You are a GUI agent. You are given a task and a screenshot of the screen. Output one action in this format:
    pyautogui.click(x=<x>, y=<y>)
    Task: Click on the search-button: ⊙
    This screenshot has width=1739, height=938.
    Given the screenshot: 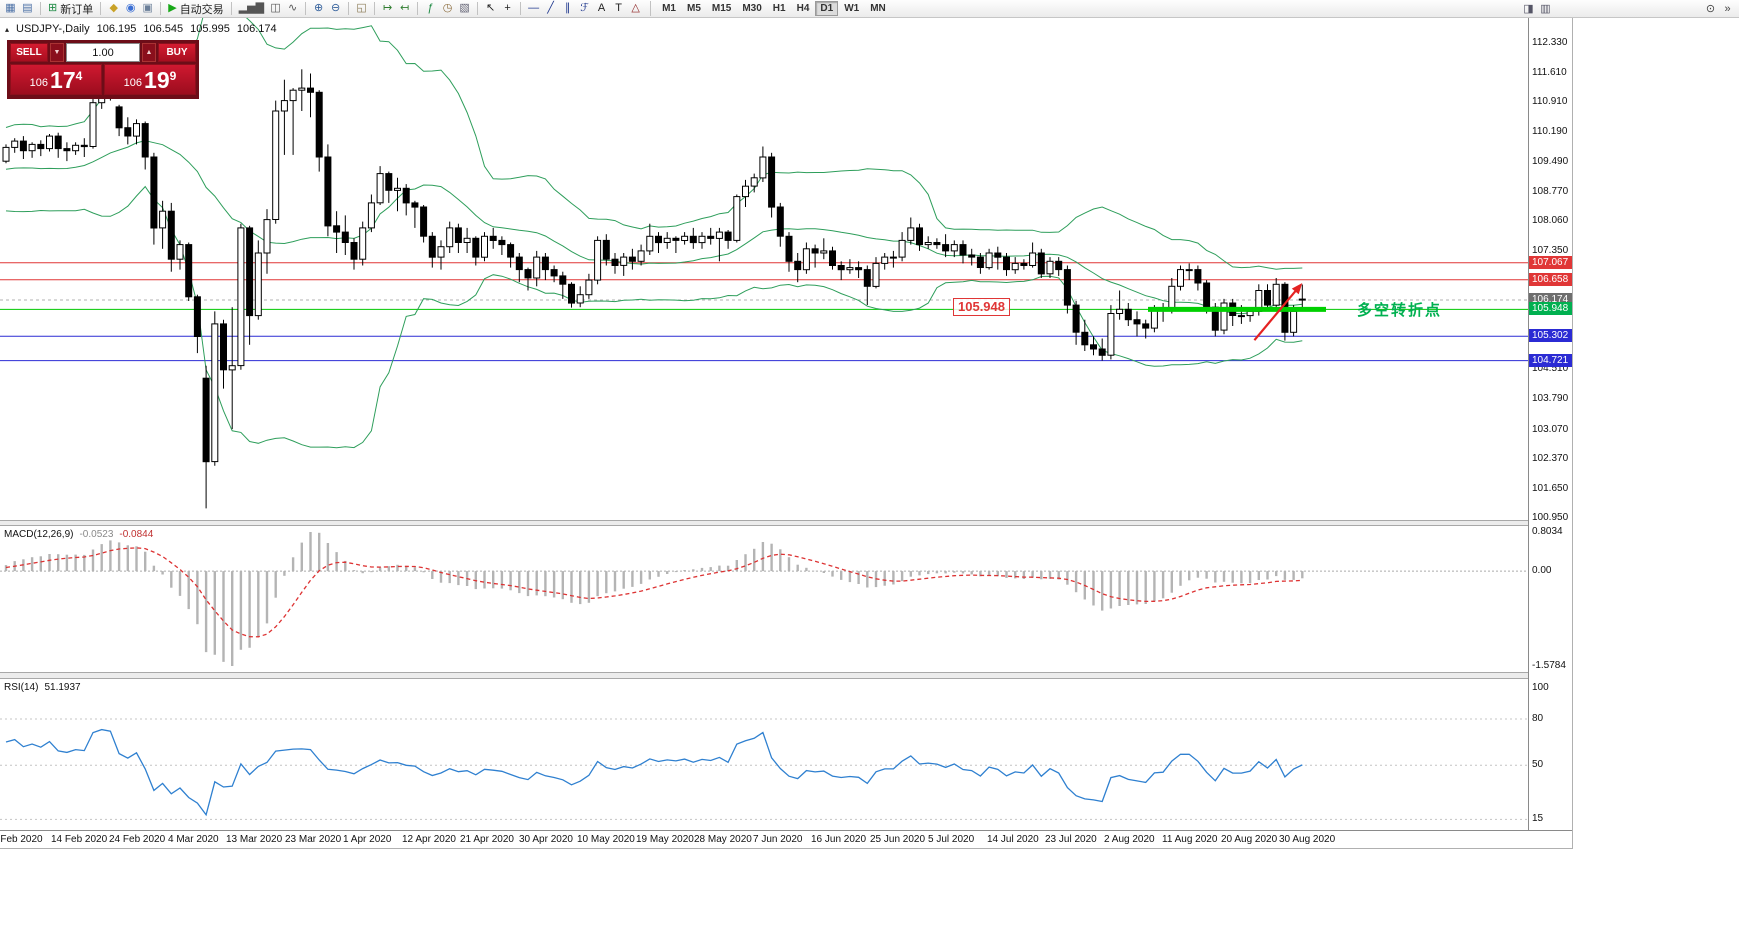 What is the action you would take?
    pyautogui.click(x=1710, y=9)
    